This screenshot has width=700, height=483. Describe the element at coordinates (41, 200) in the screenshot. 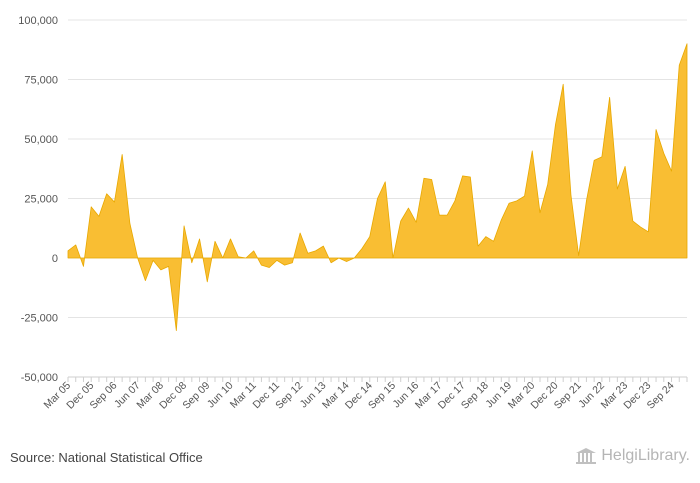

I see `y-tick-label: 25,000` at that location.